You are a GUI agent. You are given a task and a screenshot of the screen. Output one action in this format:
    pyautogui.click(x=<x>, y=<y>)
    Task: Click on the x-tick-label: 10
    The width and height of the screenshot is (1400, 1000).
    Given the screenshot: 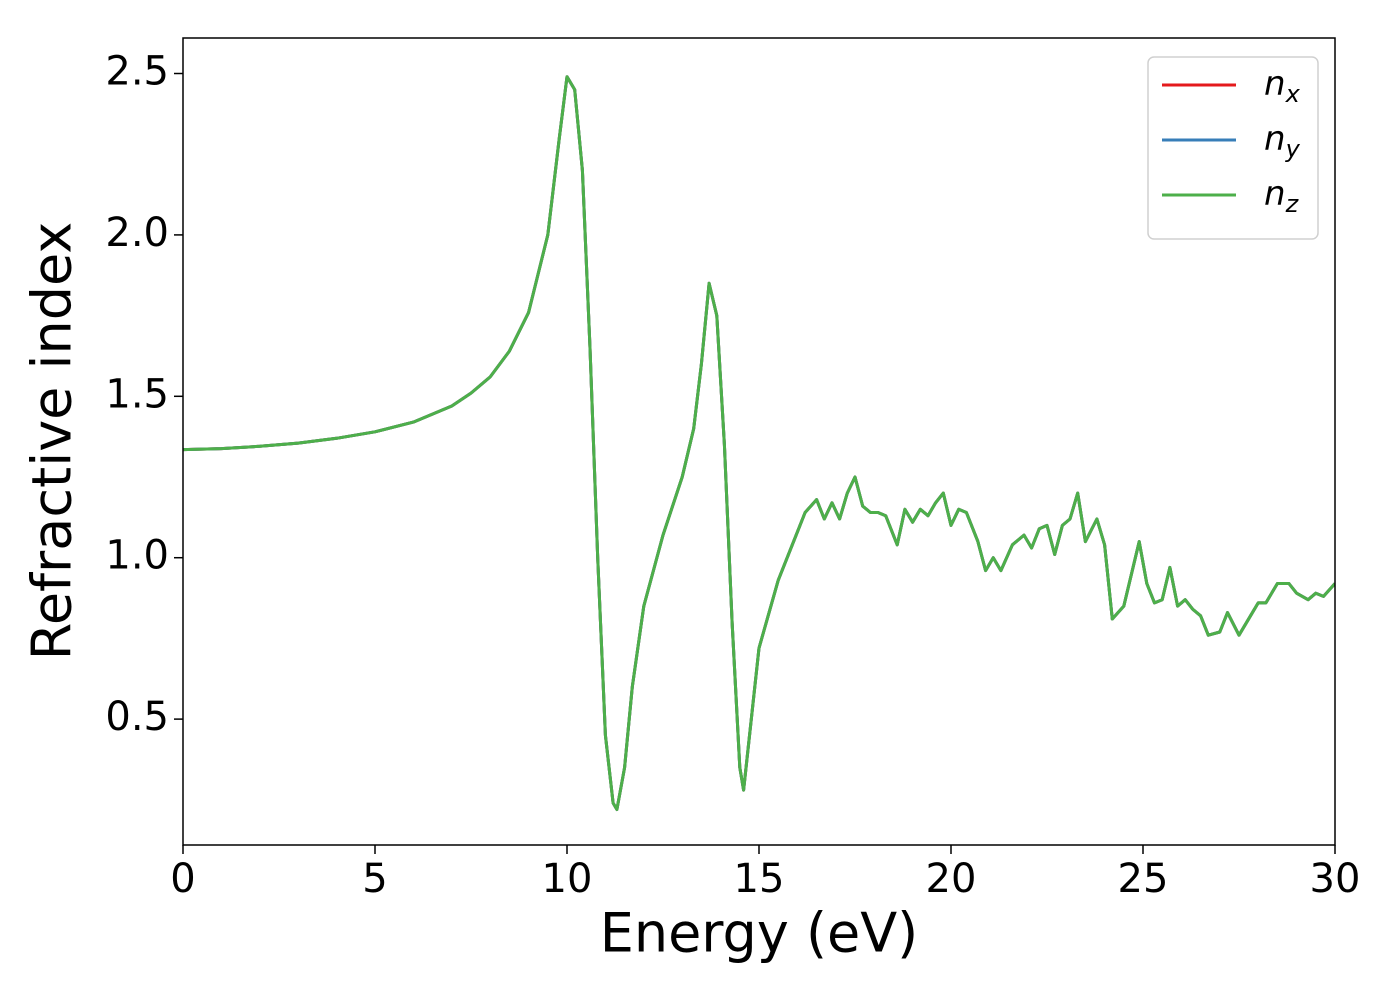 What is the action you would take?
    pyautogui.click(x=567, y=879)
    